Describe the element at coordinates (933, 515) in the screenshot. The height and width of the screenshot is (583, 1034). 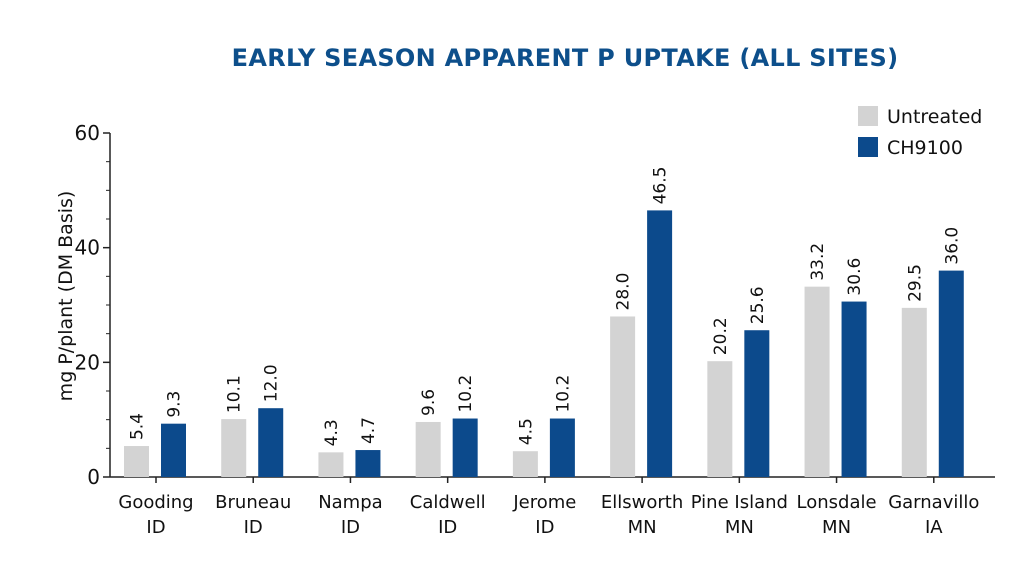
I see `x-tick-label: Garnavillo IA` at that location.